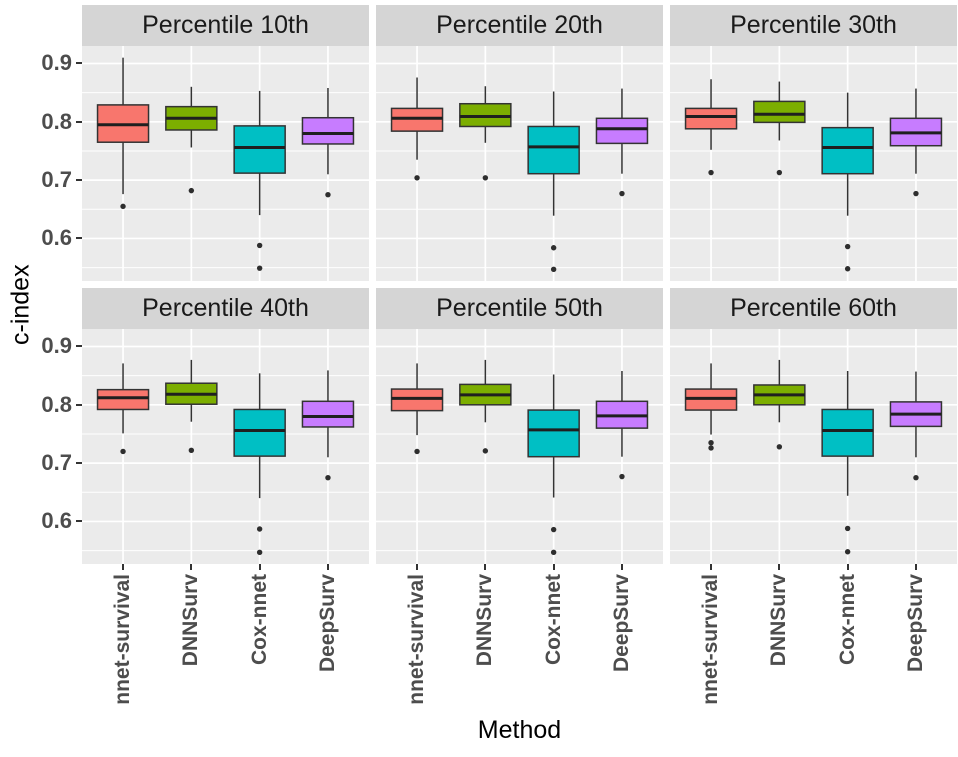 The width and height of the screenshot is (958, 757). Describe the element at coordinates (519, 730) in the screenshot. I see `x-axis-title: Method` at that location.